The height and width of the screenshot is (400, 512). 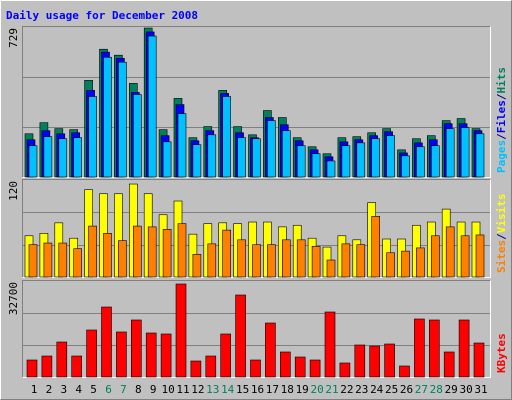 What do you see at coordinates (302, 389) in the screenshot?
I see `x-tick-label: 19` at bounding box center [302, 389].